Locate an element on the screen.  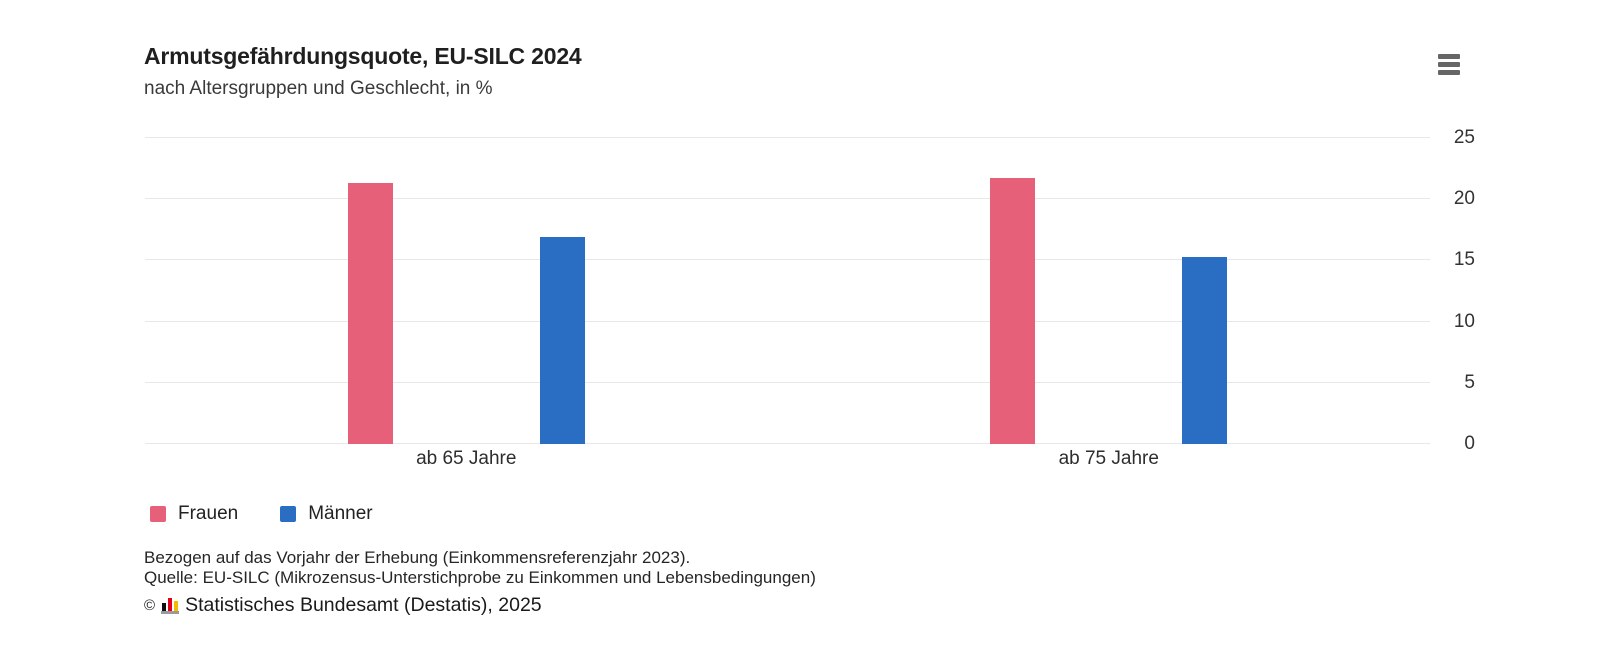
credits-text: Statistisches Bundesamt (Destatis), 2025 is located at coordinates (363, 604).